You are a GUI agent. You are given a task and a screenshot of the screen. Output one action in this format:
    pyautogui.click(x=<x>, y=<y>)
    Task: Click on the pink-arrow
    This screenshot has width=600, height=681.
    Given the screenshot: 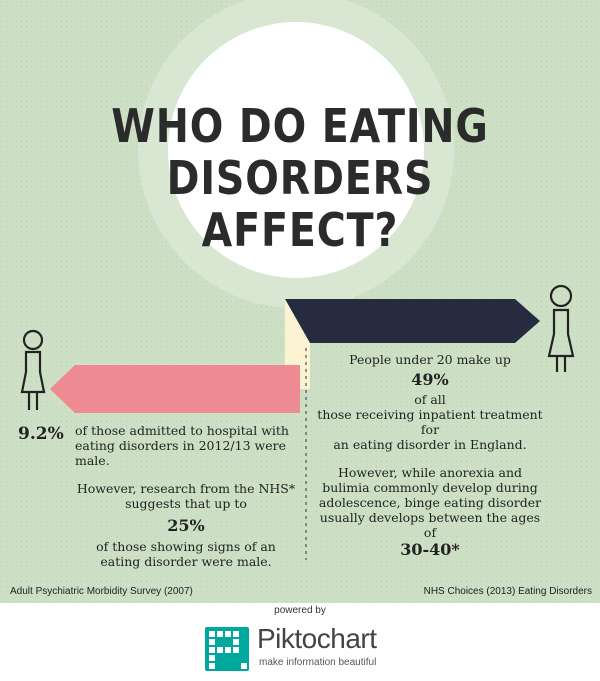 What is the action you would take?
    pyautogui.click(x=175, y=389)
    